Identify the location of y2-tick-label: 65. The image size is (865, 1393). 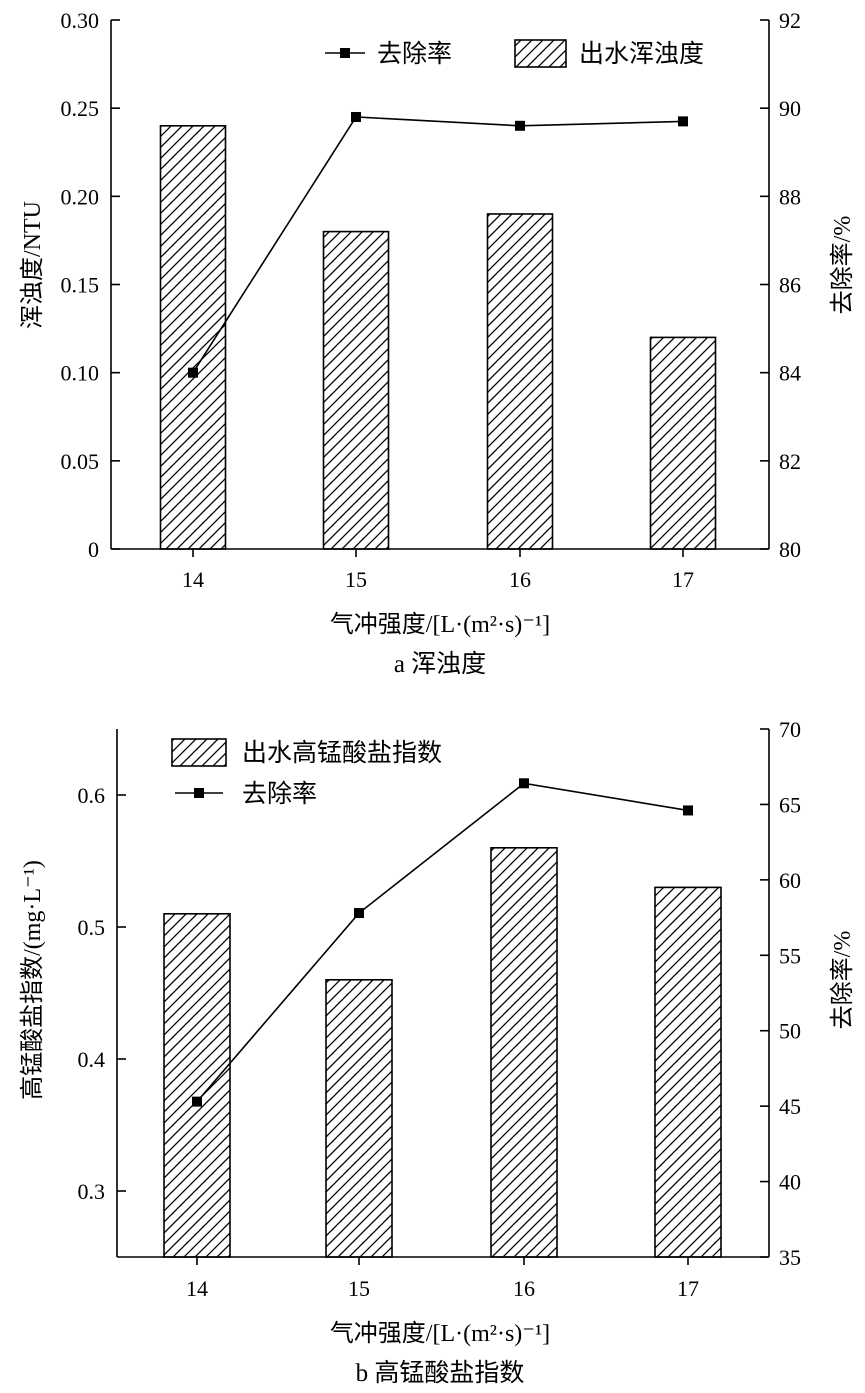
(790, 804).